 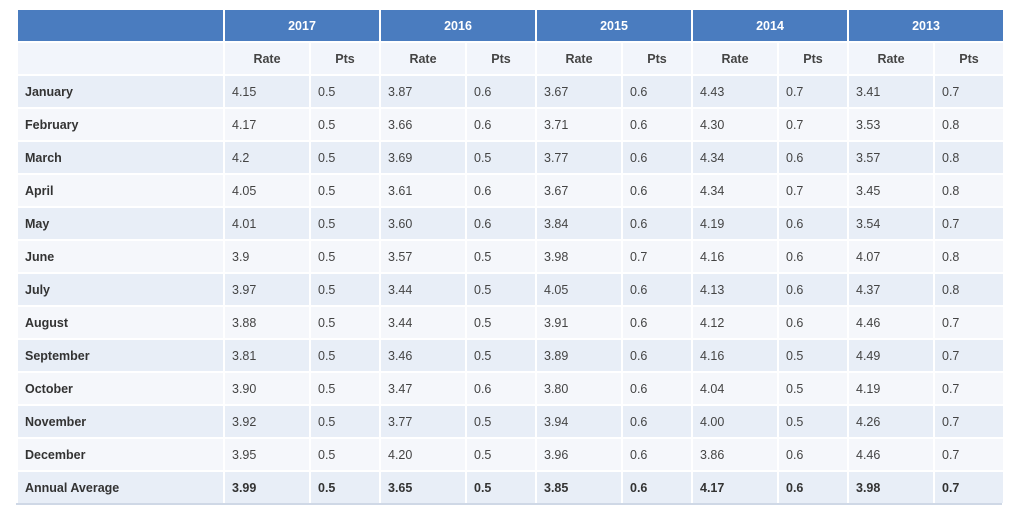 What do you see at coordinates (579, 388) in the screenshot?
I see `rate-cell: 3.80` at bounding box center [579, 388].